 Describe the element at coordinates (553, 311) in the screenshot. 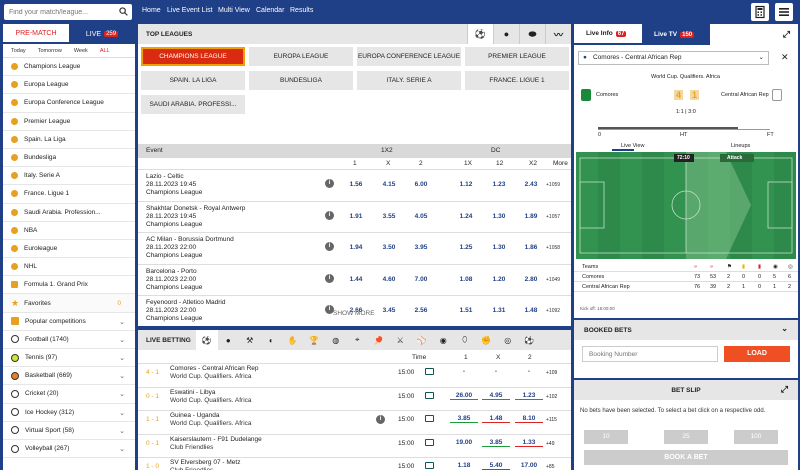

I see `more-markets-link: +1092` at that location.